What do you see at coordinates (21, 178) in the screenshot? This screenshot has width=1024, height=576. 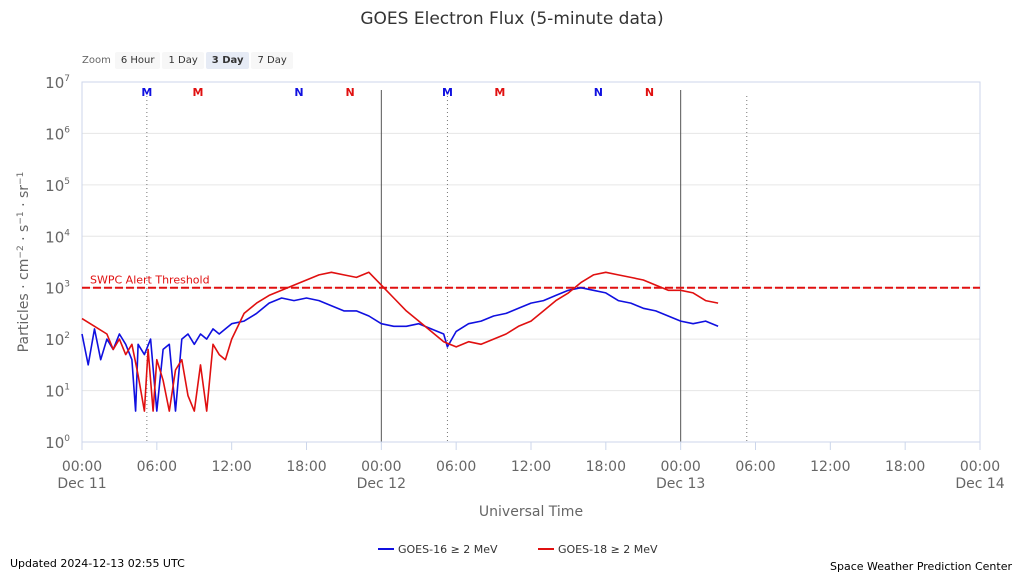 I see `y-axis-label-sup-3: −1` at bounding box center [21, 178].